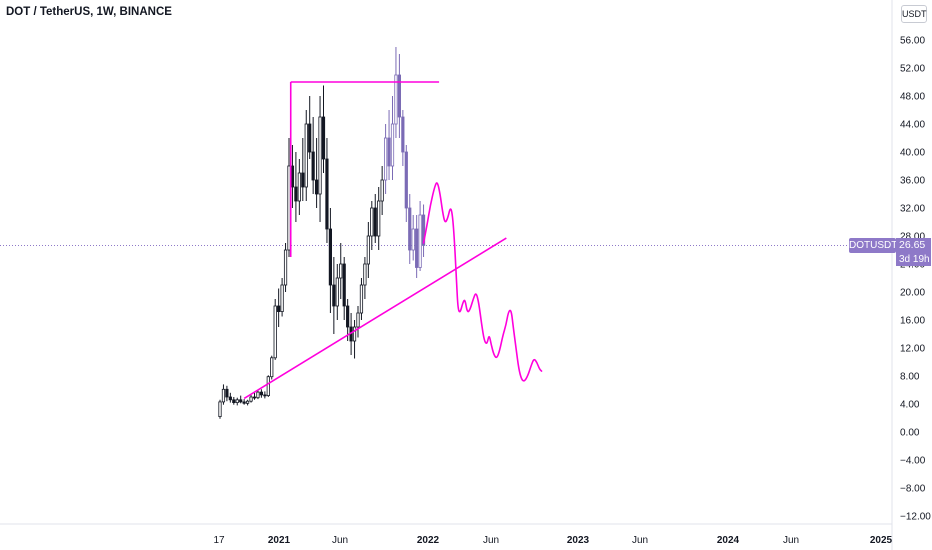 The width and height of the screenshot is (932, 550). Describe the element at coordinates (578, 540) in the screenshot. I see `x-tick-label: 2023` at that location.